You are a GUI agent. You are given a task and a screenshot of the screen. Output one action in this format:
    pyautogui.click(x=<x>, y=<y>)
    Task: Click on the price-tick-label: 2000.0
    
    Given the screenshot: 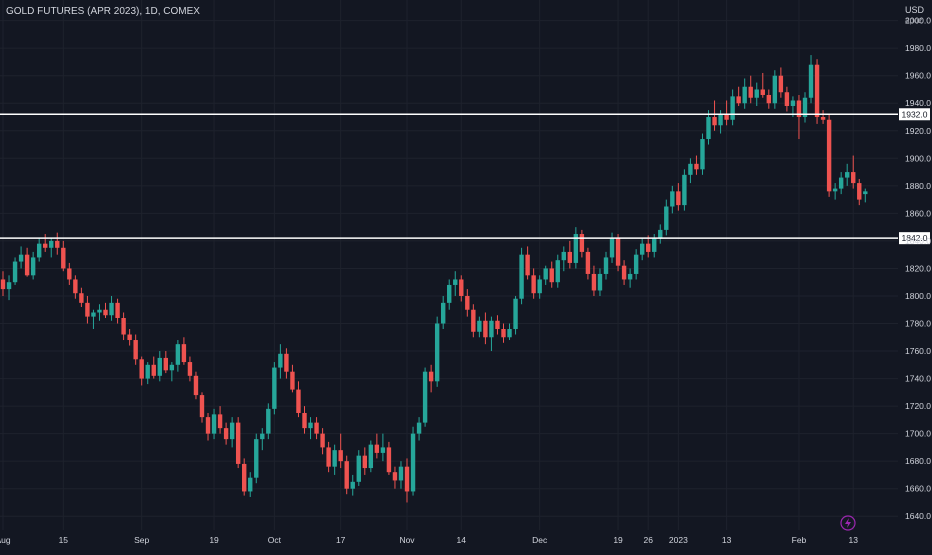 What is the action you would take?
    pyautogui.click(x=918, y=21)
    